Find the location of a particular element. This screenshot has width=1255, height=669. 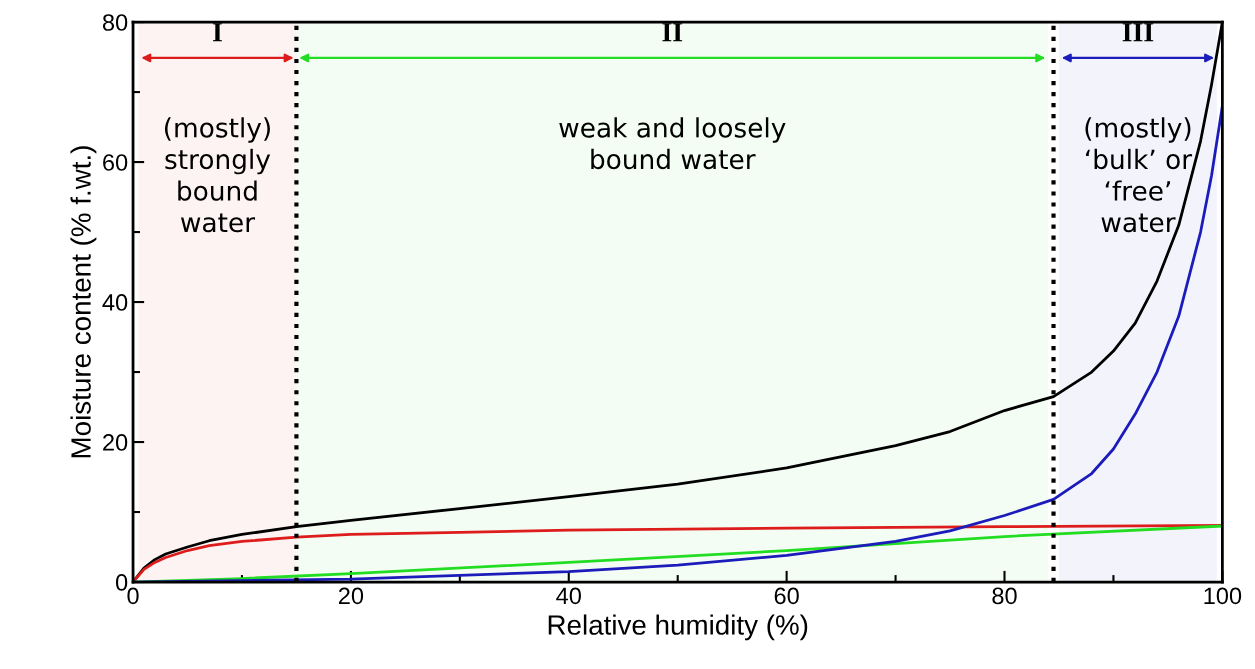

y-tick-label: 80 is located at coordinates (115, 22).